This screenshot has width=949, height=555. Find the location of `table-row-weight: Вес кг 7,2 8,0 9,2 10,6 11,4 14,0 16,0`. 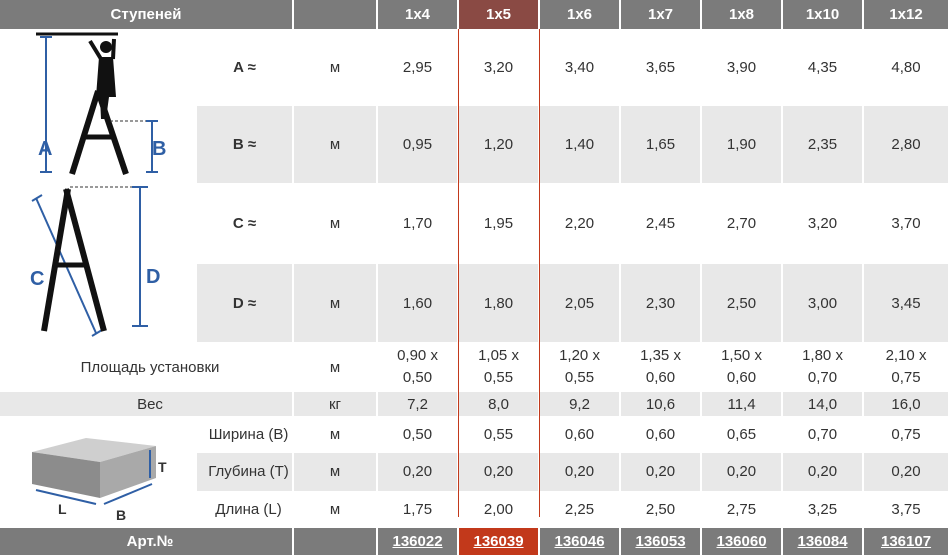

table-row-weight: Вес кг 7,2 8,0 9,2 10,6 11,4 14,0 16,0 is located at coordinates (474, 404).